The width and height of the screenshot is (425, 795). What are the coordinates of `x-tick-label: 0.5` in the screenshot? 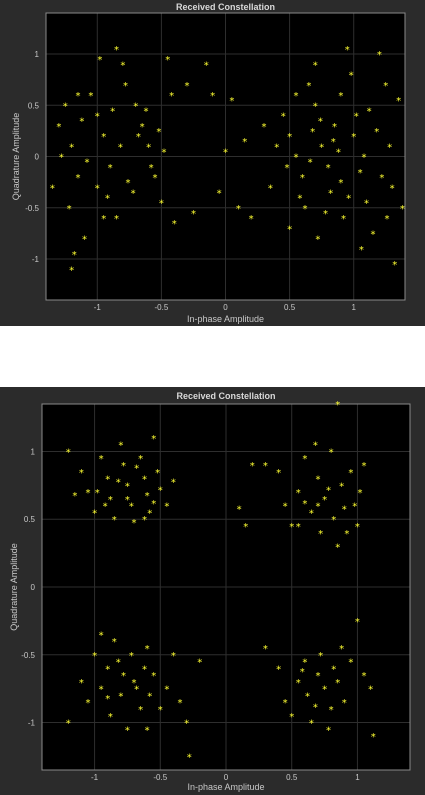 It's located at (290, 307).